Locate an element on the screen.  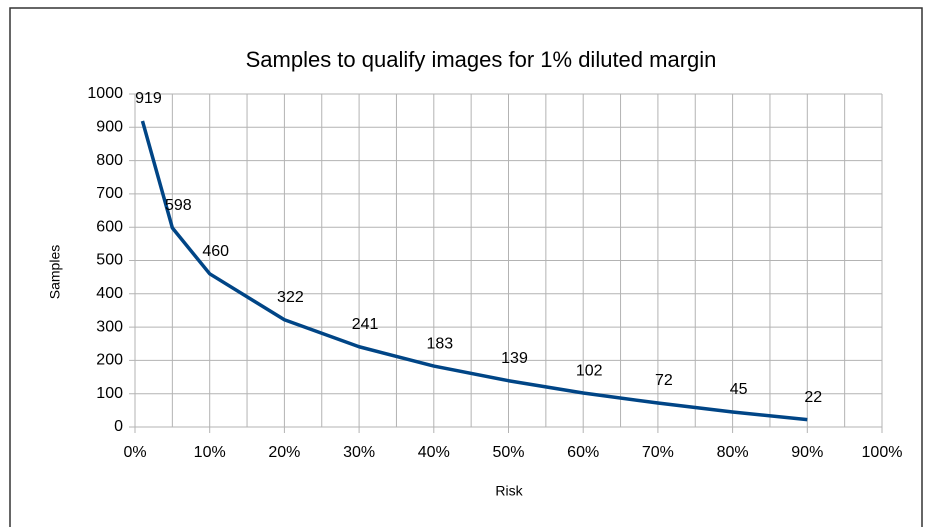
data-label: 241 is located at coordinates (365, 324).